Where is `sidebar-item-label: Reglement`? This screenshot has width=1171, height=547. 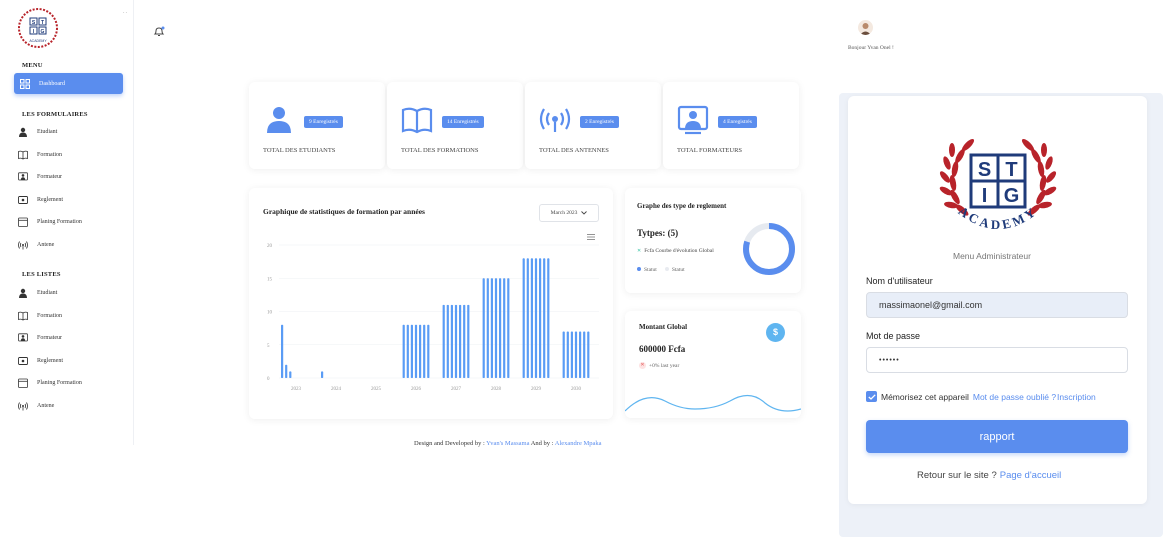 sidebar-item-label: Reglement is located at coordinates (50, 199).